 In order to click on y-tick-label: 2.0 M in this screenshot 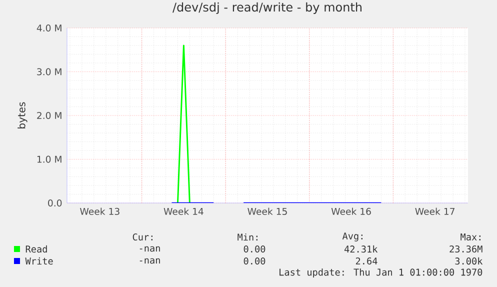, I will do `click(49, 116)`.